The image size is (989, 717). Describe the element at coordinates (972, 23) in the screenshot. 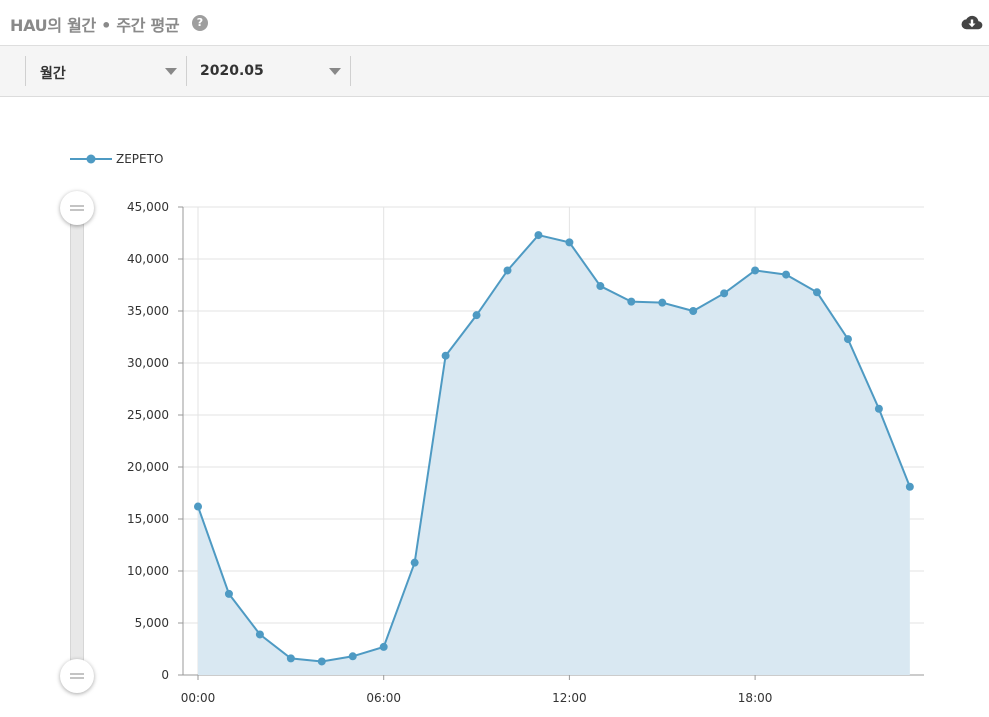

I see `cloud-download-icon` at that location.